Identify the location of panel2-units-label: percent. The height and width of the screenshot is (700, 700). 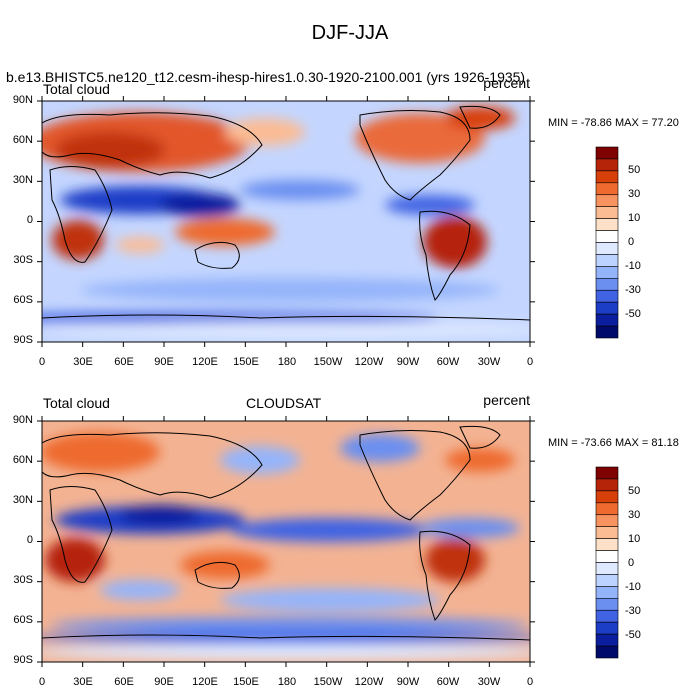
(506, 400).